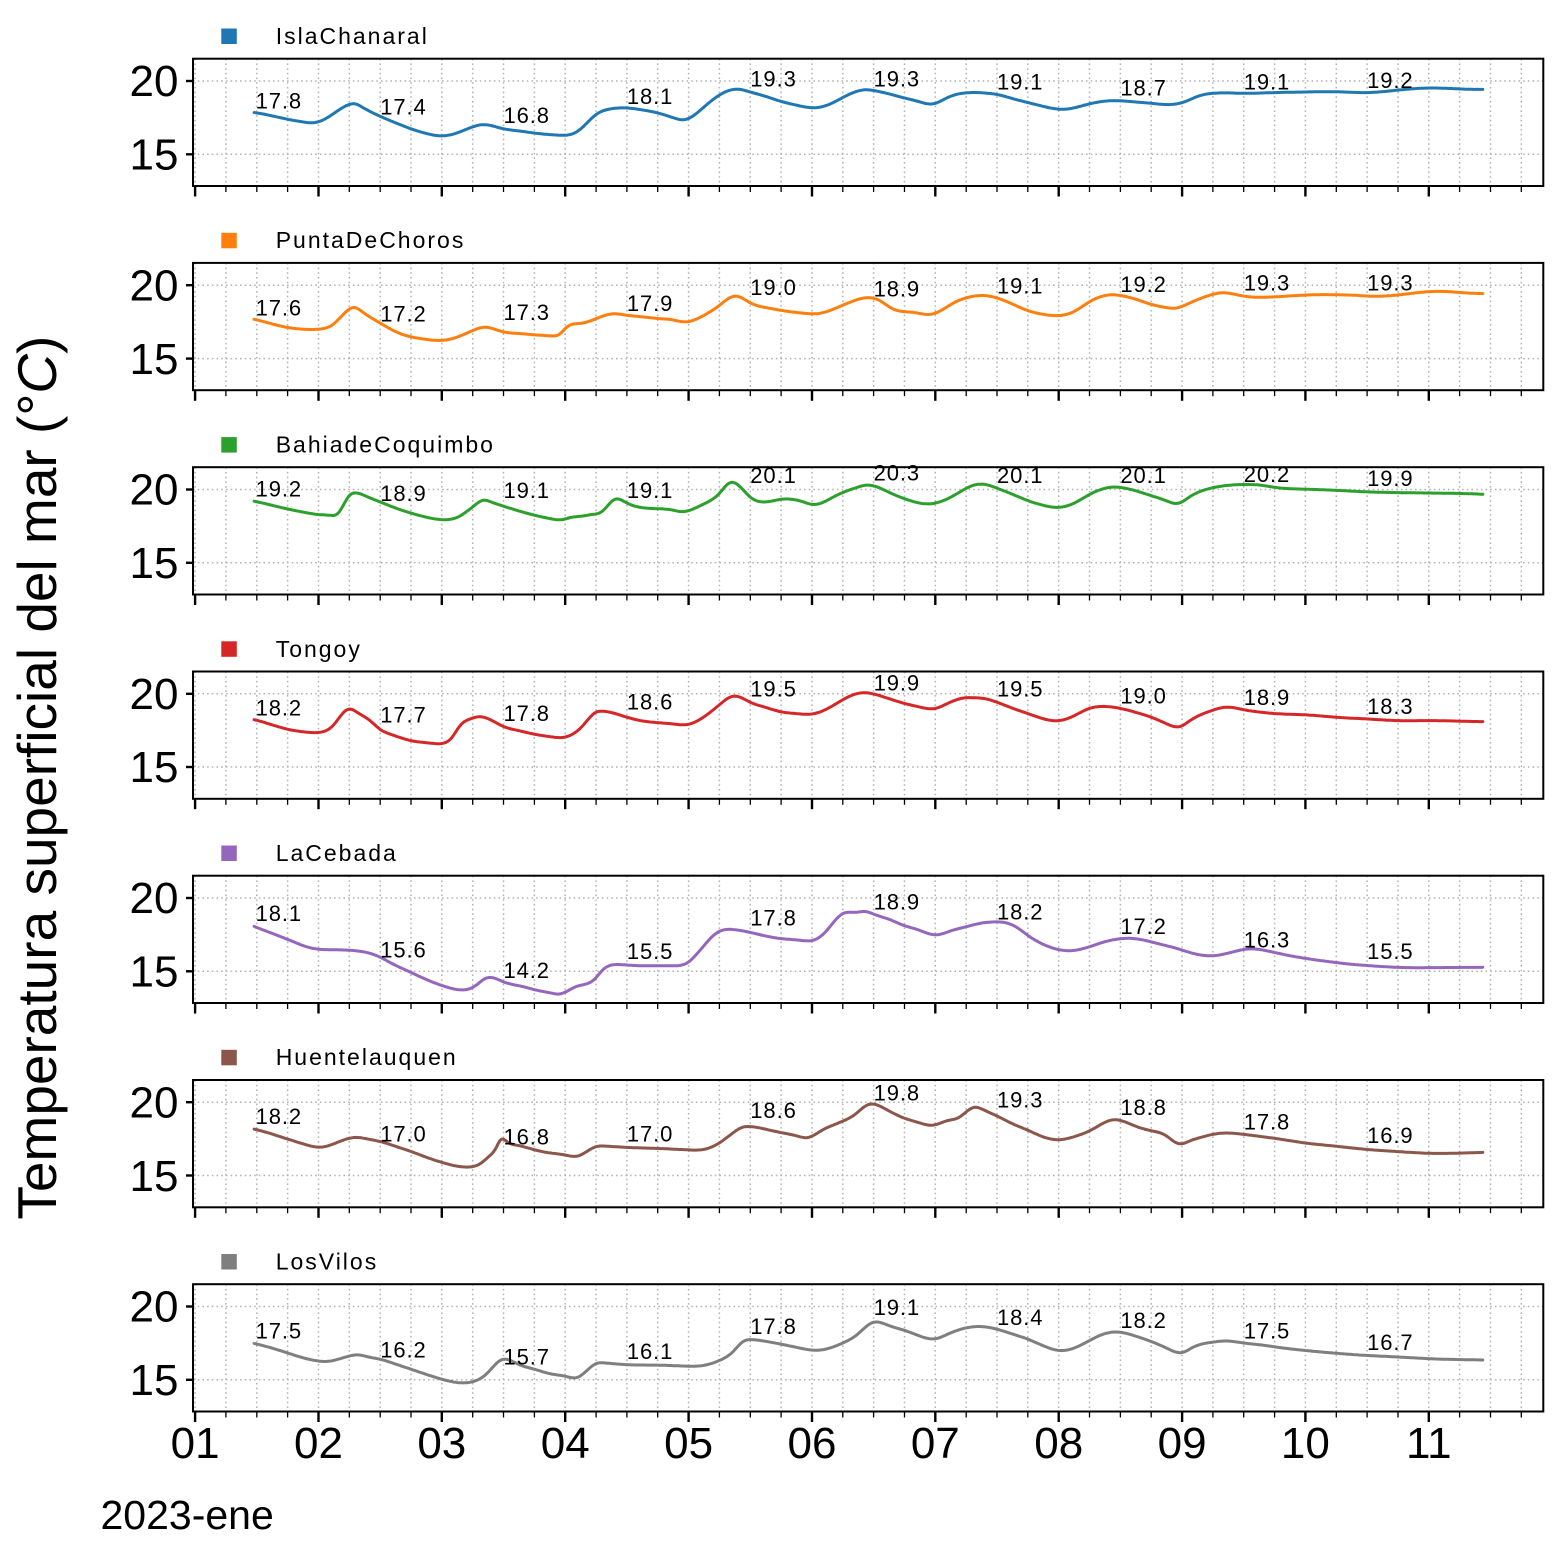  What do you see at coordinates (187, 1515) in the screenshot?
I see `svg-text: 2023-ene` at bounding box center [187, 1515].